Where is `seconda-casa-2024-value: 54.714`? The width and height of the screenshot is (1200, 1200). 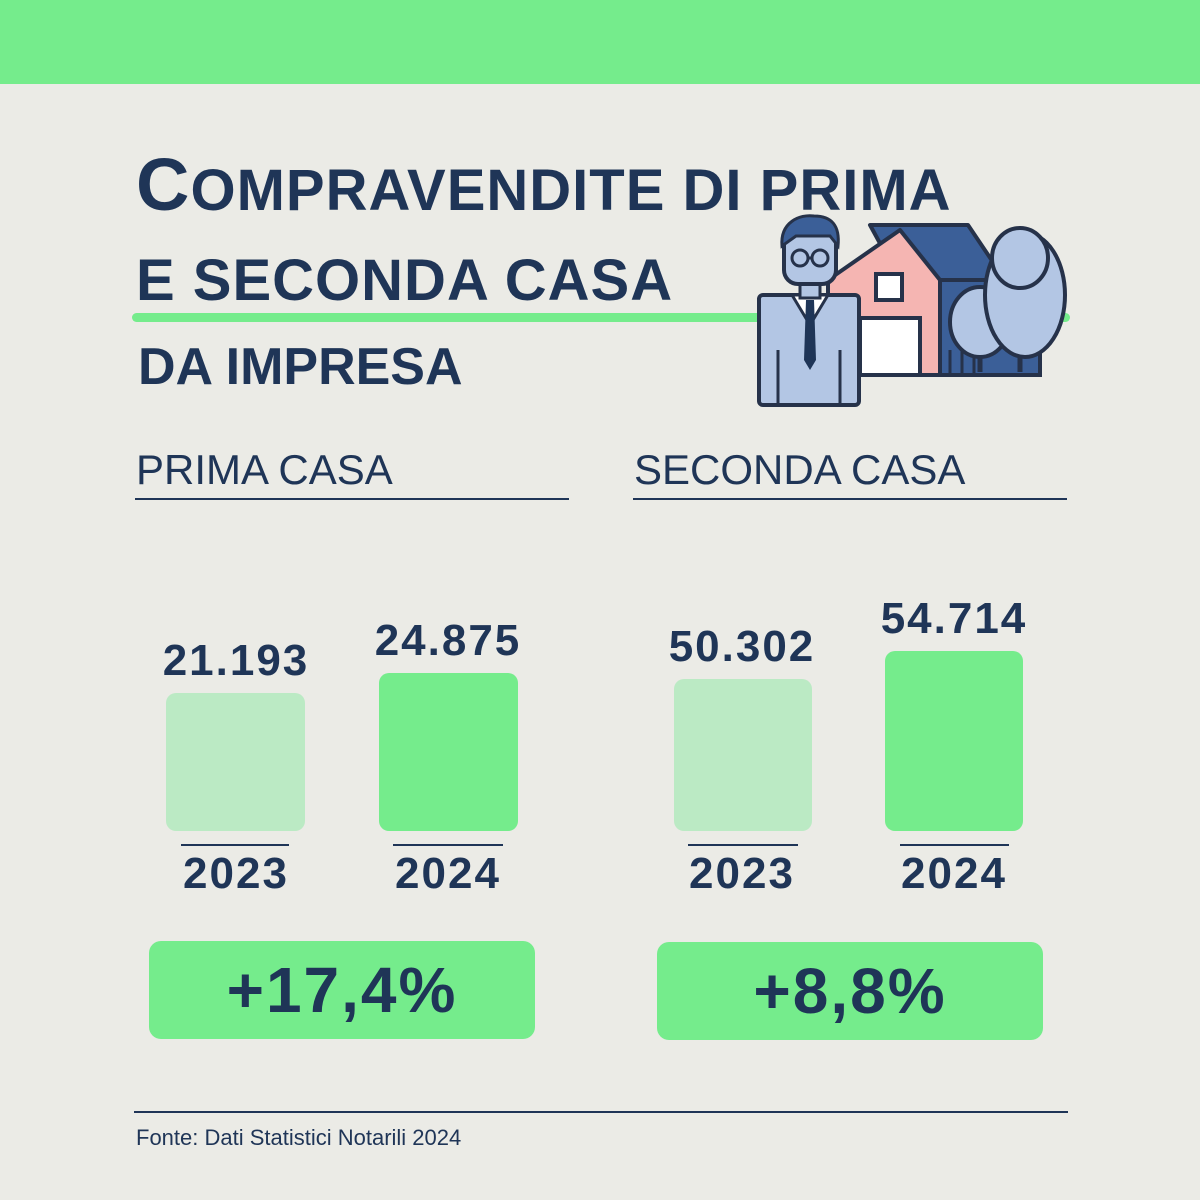 seconda-casa-2024-value: 54.714 is located at coordinates (954, 618).